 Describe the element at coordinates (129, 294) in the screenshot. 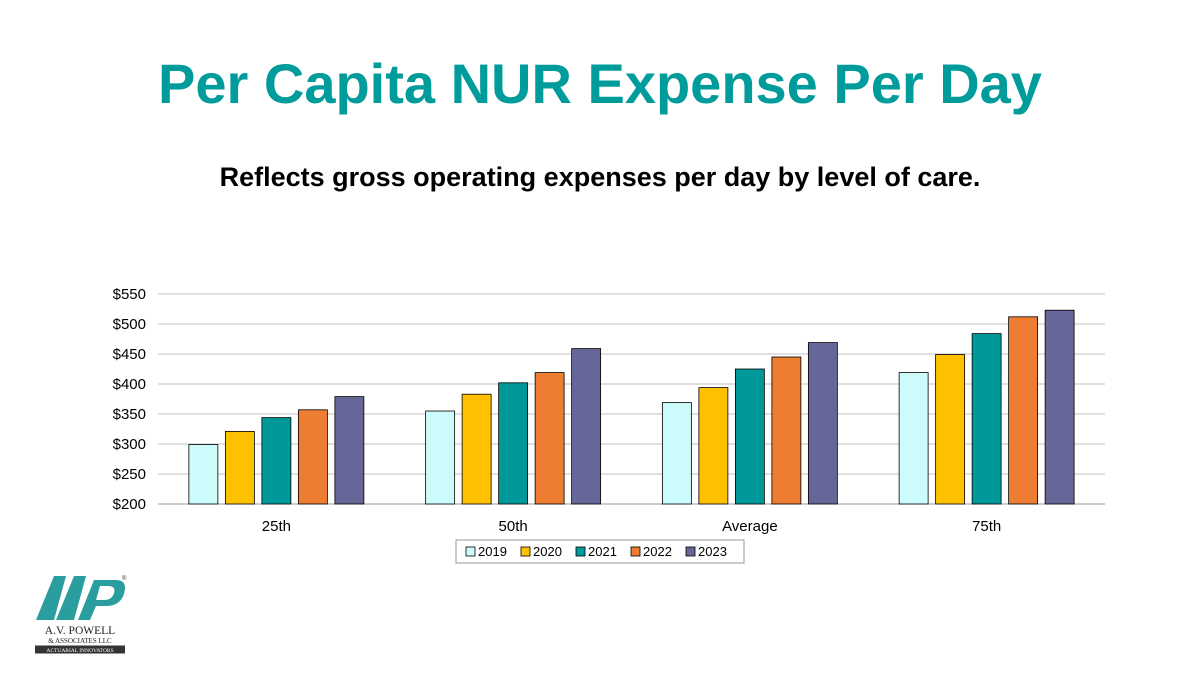

I see `y-tick-label: $550` at that location.